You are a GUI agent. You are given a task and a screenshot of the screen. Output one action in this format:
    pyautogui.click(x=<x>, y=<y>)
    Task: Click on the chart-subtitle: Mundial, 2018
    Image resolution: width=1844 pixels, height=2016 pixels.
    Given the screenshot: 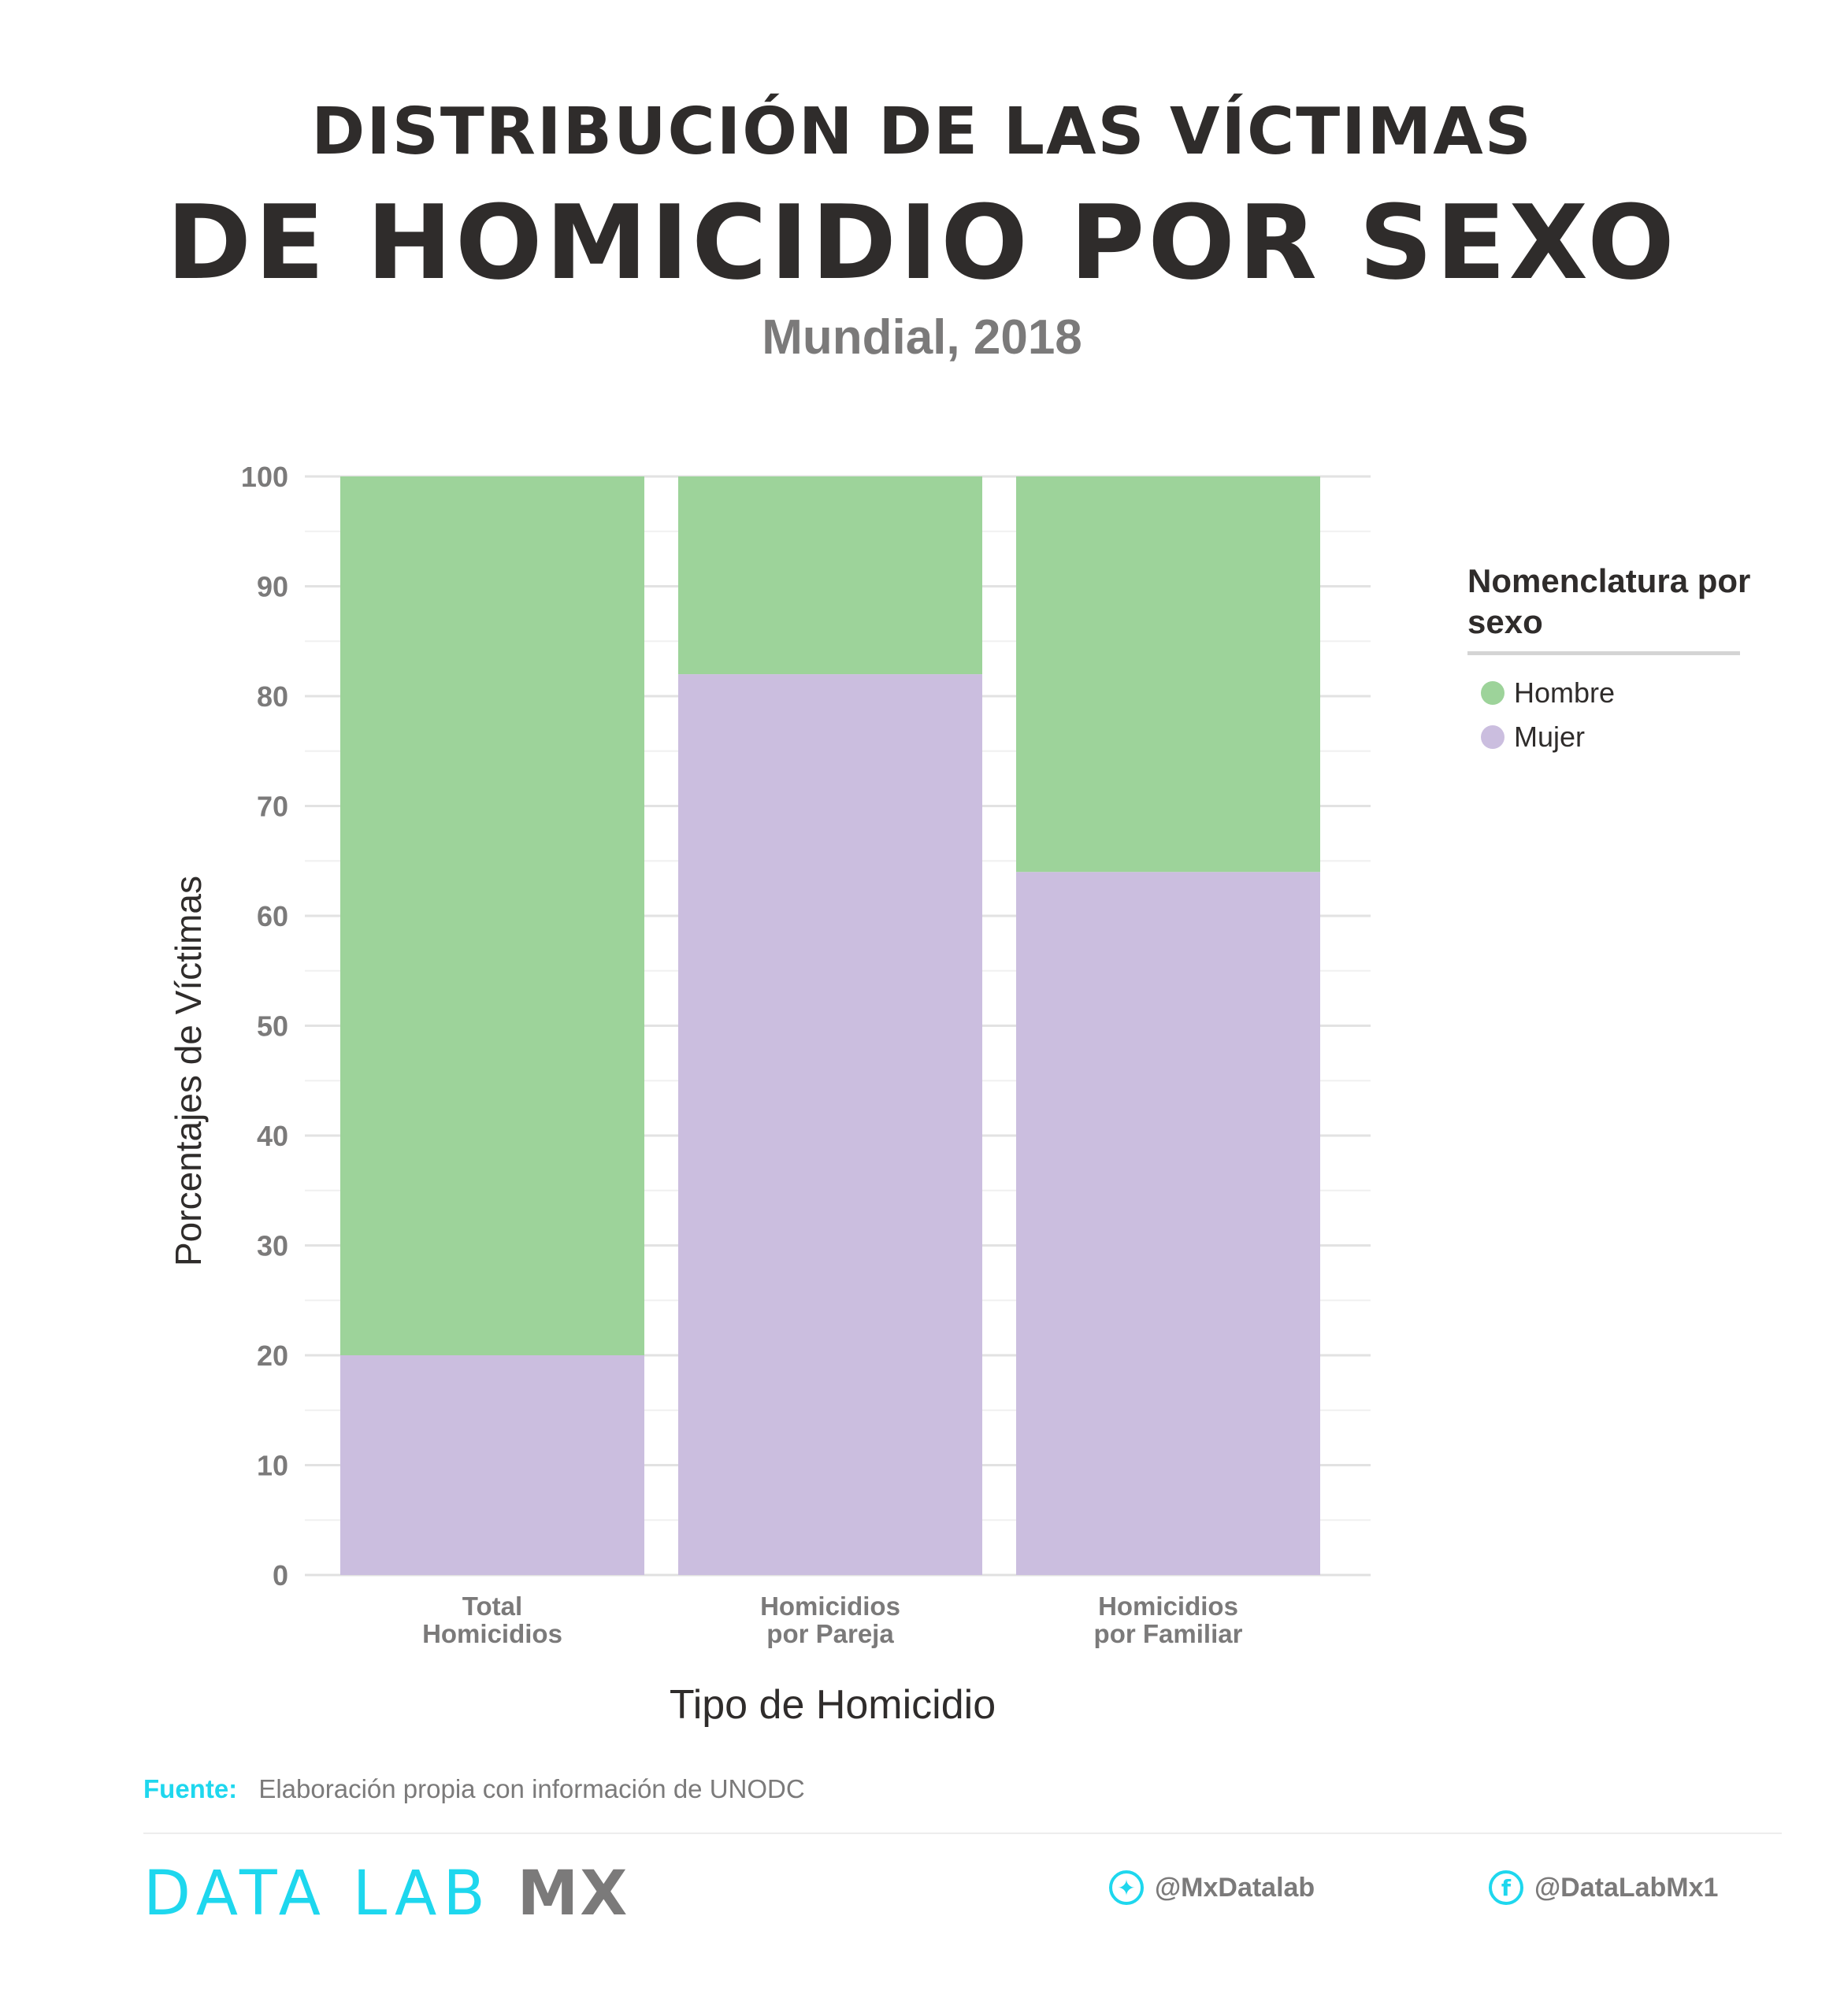 What is the action you would take?
    pyautogui.click(x=922, y=337)
    